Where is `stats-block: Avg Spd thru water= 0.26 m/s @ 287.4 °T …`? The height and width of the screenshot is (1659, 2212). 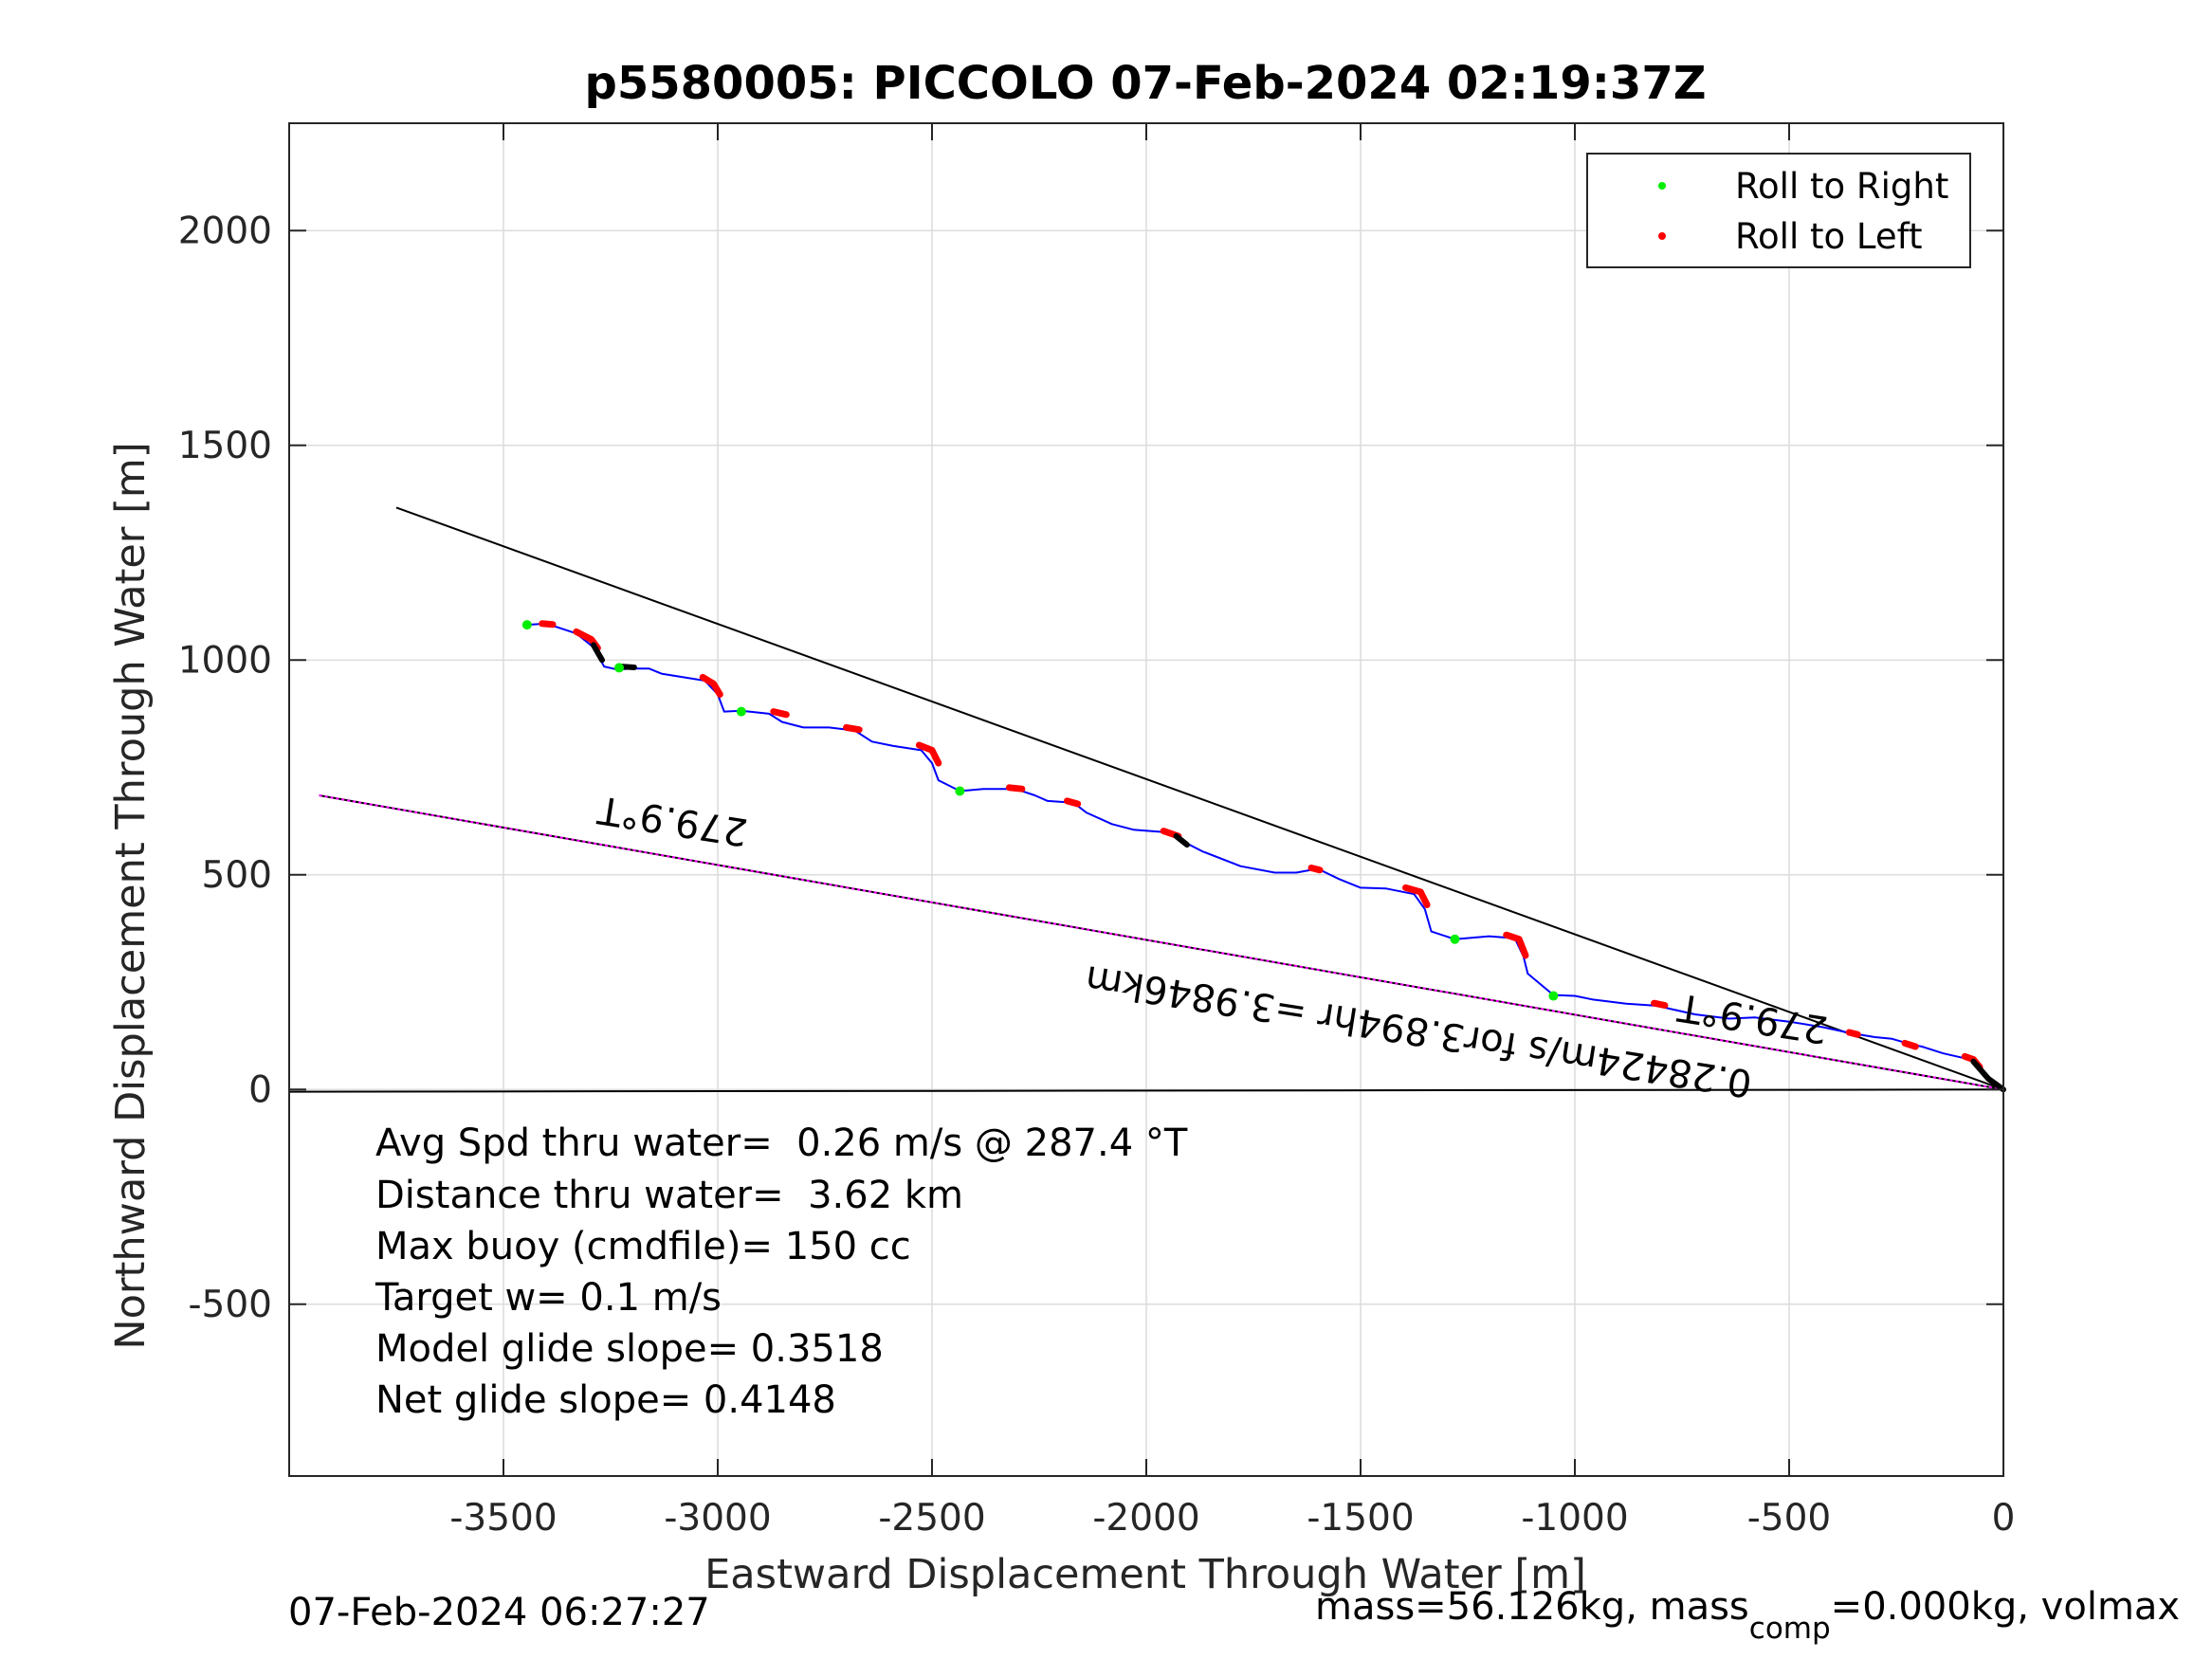
stats-block: Avg Spd thru water= 0.26 m/s @ 287.4 °T … is located at coordinates (781, 1271).